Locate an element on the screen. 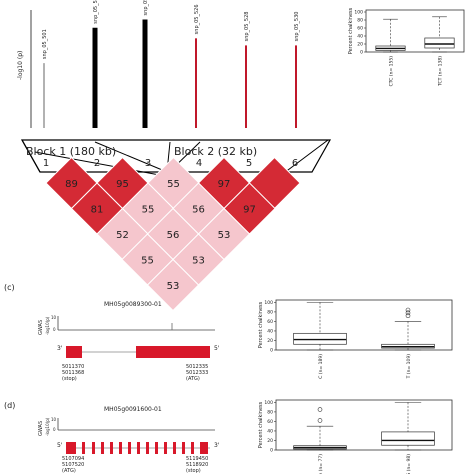 This screenshot has width=474, height=474. box-d-xlabel-1: A (n= 77) is located at coordinates (321, 464).